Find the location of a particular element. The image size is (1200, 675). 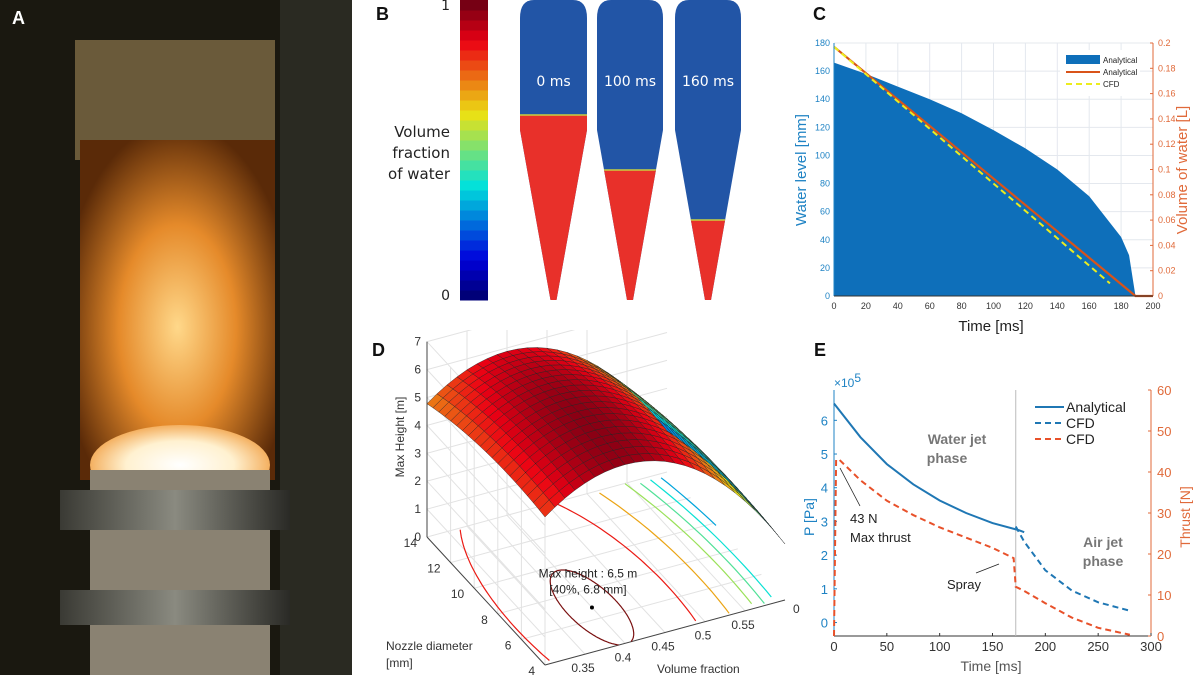

x-tick-label: 150 is located at coordinates (993, 646).